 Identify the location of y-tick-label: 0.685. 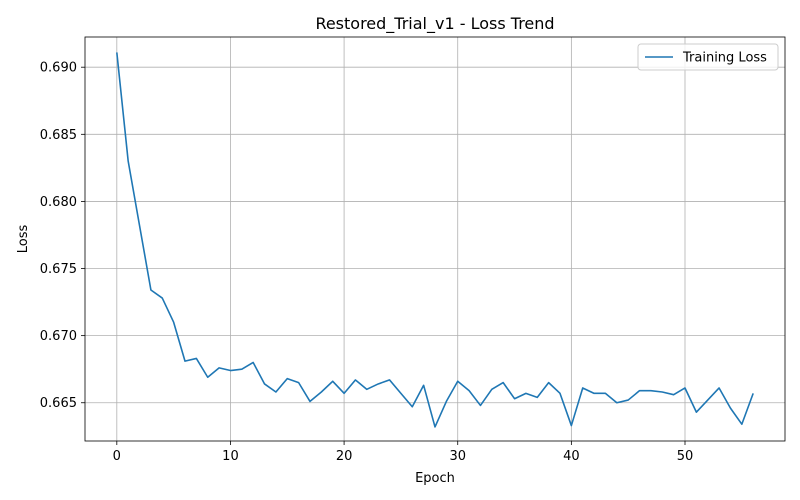
(58, 135).